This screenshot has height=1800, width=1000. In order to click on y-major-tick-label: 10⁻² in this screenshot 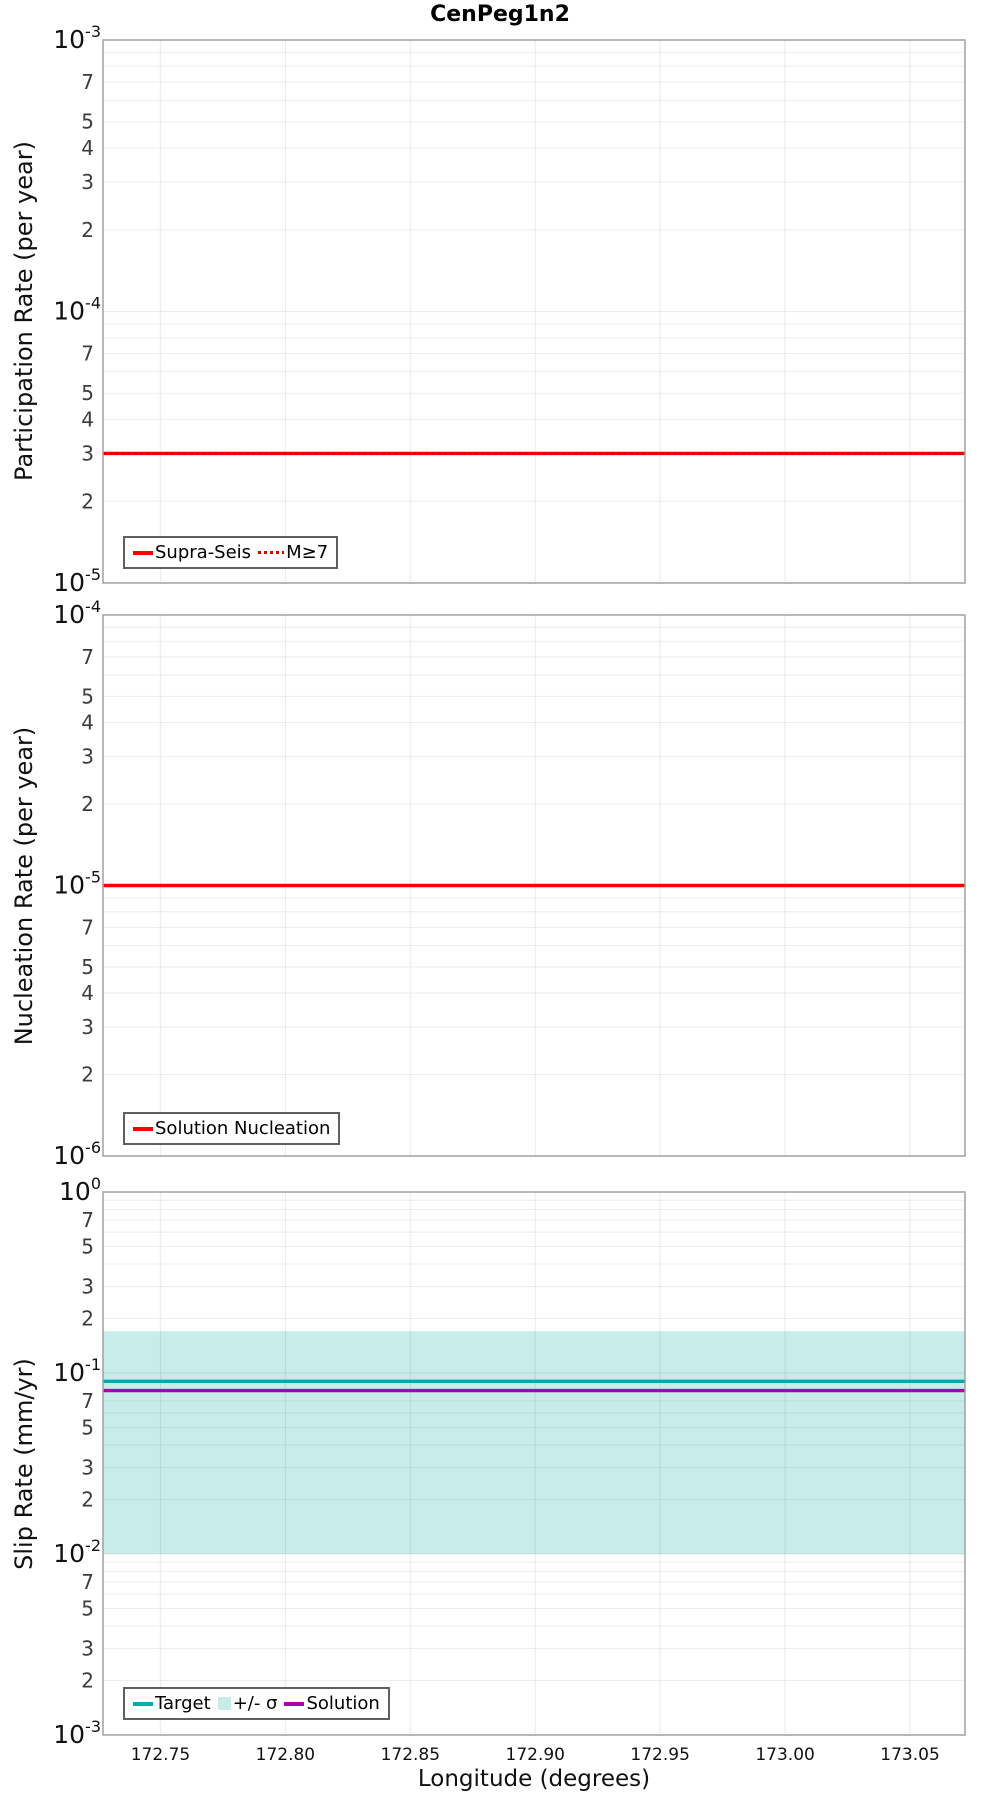, I will do `click(77, 1552)`.